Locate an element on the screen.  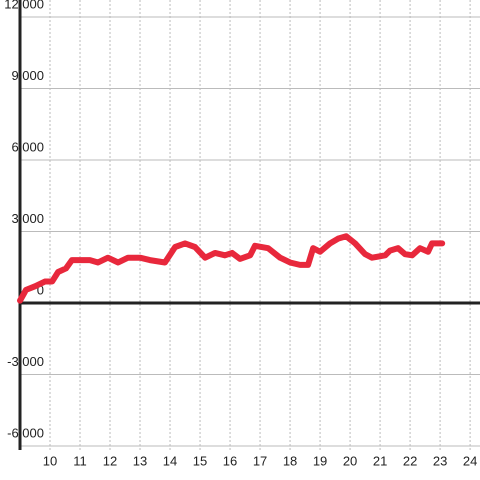
y-tick-label: 0 is located at coordinates (40, 289).